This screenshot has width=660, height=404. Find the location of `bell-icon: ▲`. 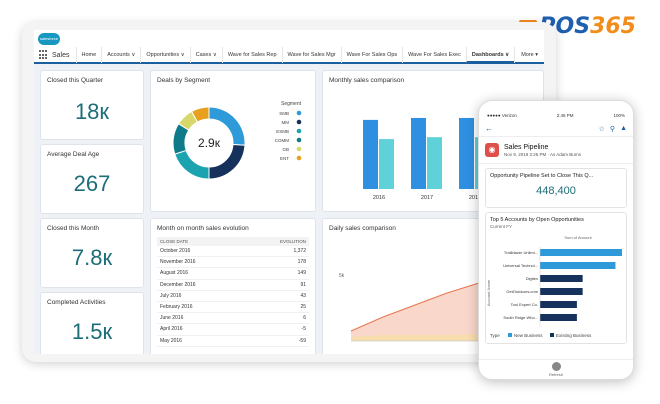

bell-icon: ▲ is located at coordinates (623, 128).